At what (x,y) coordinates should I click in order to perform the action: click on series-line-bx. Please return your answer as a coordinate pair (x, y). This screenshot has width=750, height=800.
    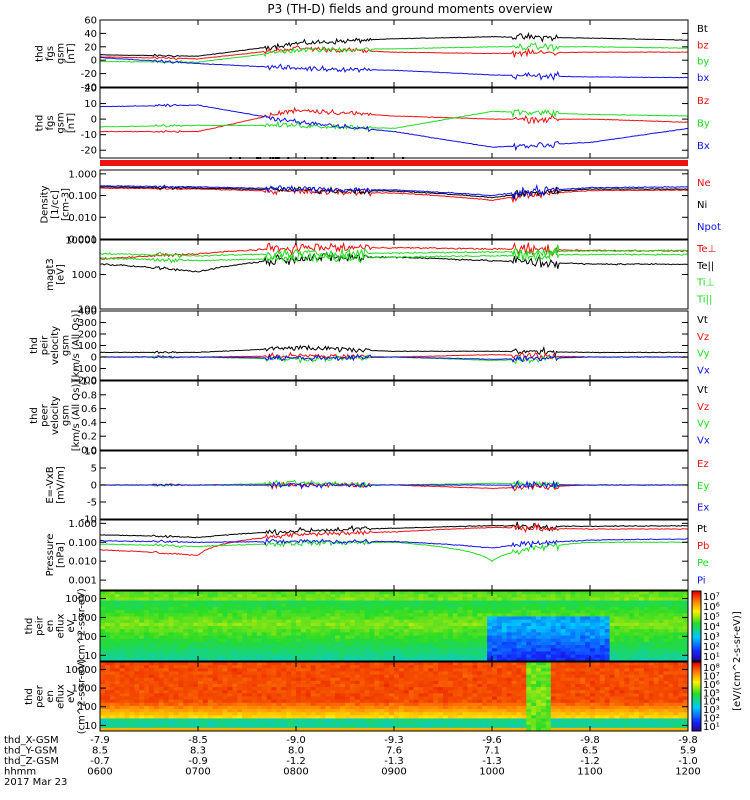
    Looking at the image, I should click on (394, 69).